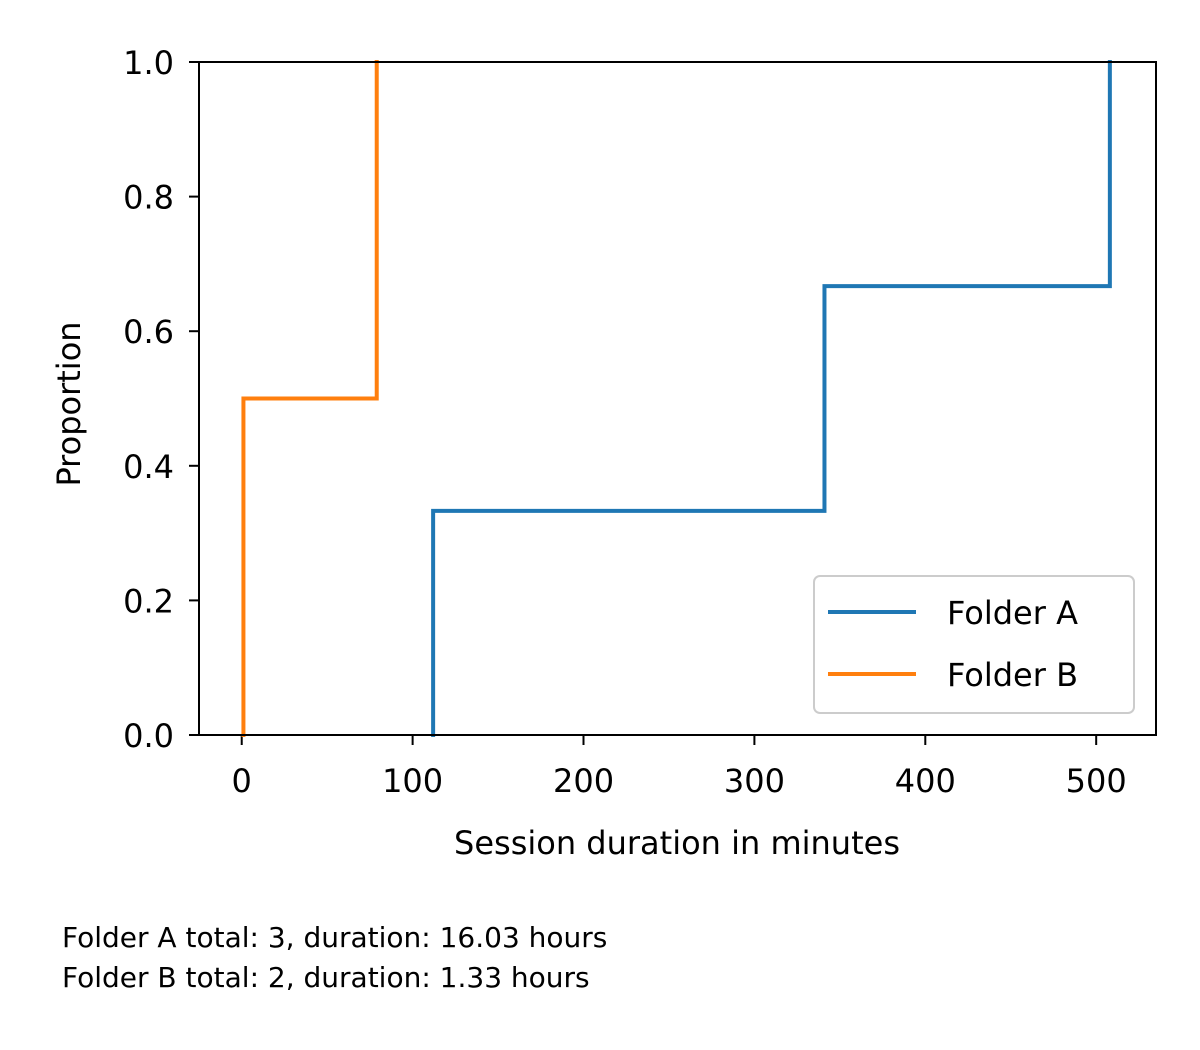  What do you see at coordinates (335, 937) in the screenshot?
I see `footer-folder-a-summary: Folder A total: 3, duration: 16.03 hours` at bounding box center [335, 937].